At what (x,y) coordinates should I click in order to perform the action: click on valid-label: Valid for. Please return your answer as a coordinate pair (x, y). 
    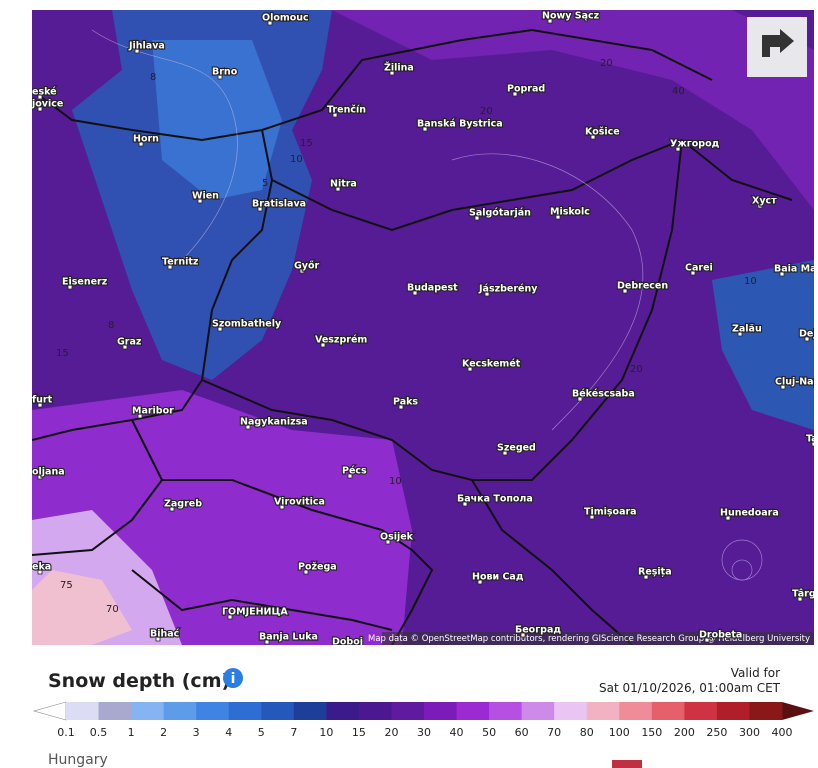
    Looking at the image, I should click on (755, 673).